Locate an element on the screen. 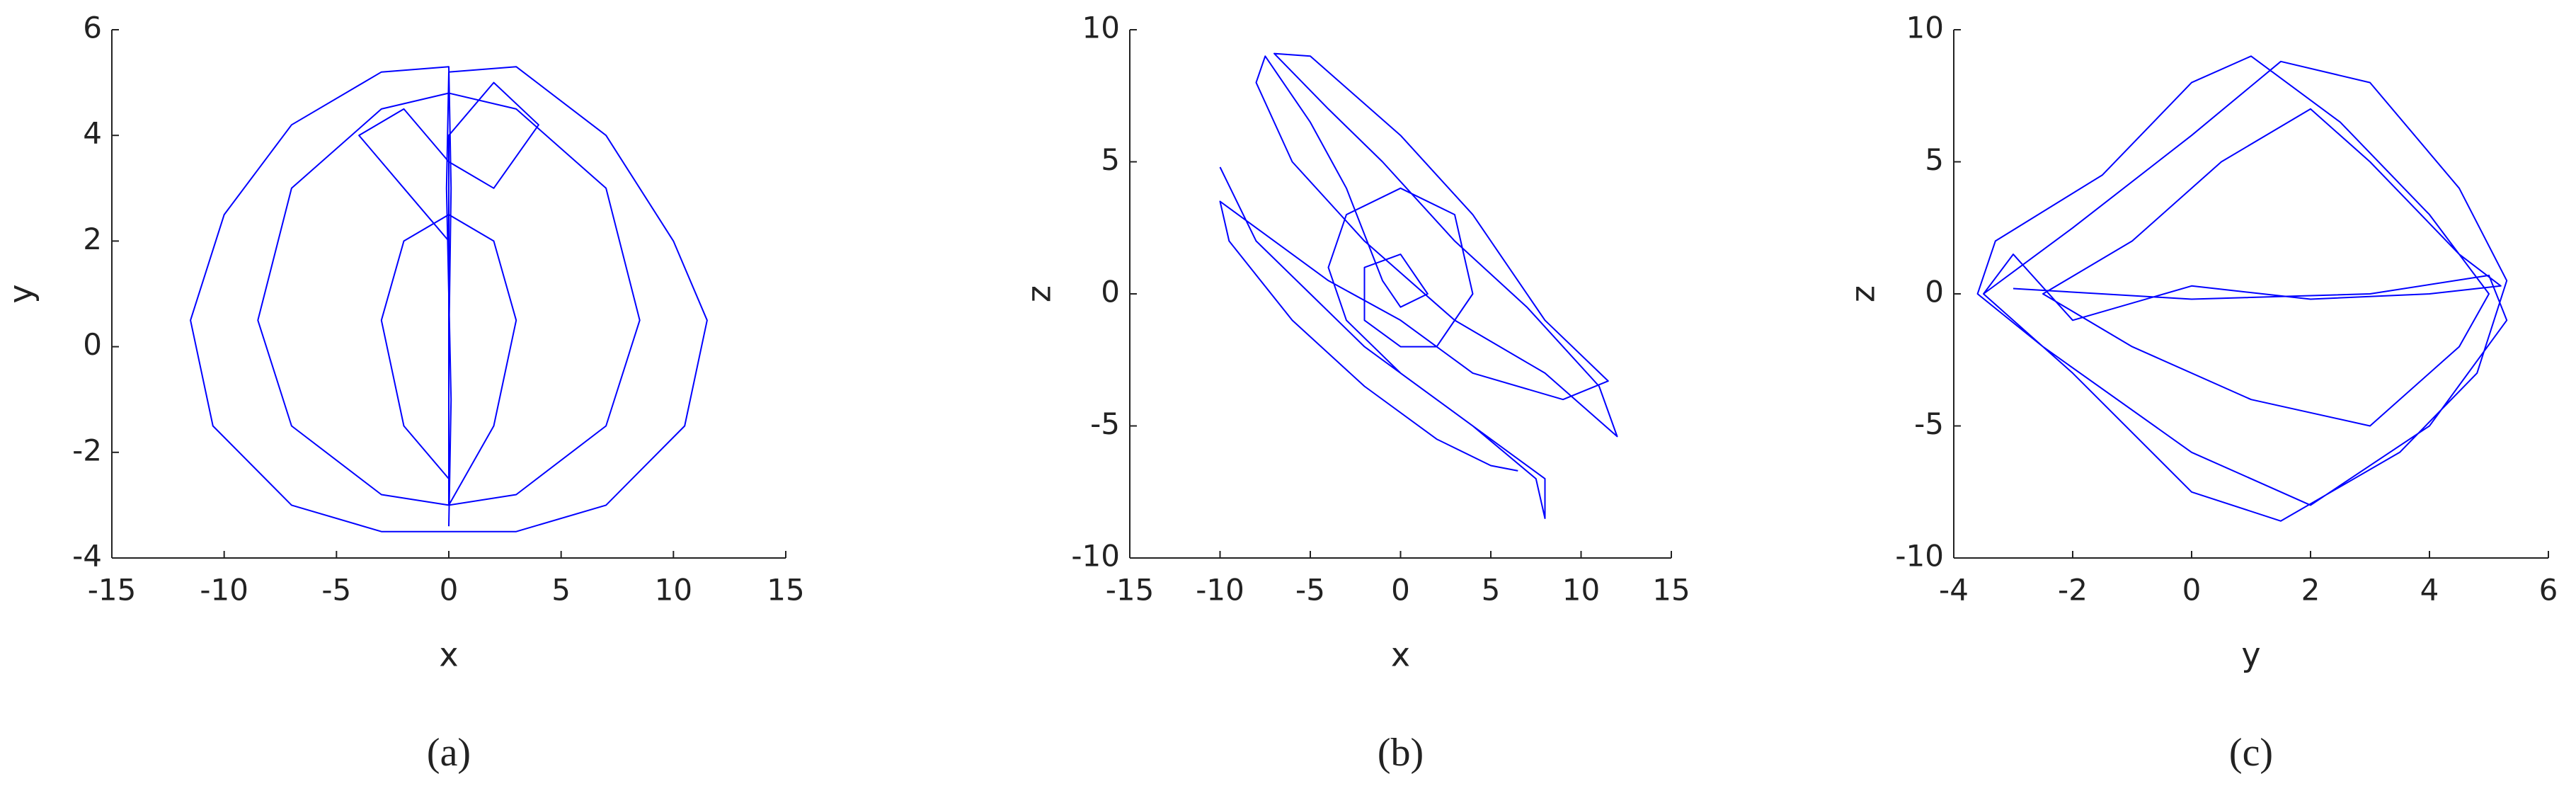 Image resolution: width=2576 pixels, height=786 pixels. y-tick-label: 4 is located at coordinates (92, 133).